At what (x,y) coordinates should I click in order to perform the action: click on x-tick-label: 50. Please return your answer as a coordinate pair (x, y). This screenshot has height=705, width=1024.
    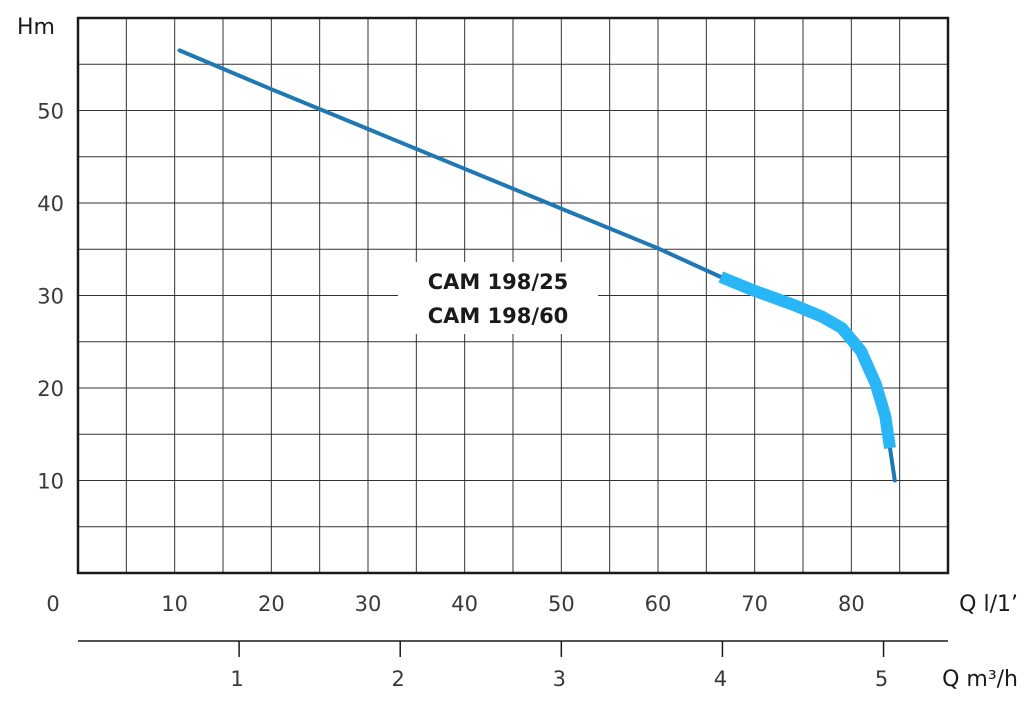
    Looking at the image, I should click on (561, 604).